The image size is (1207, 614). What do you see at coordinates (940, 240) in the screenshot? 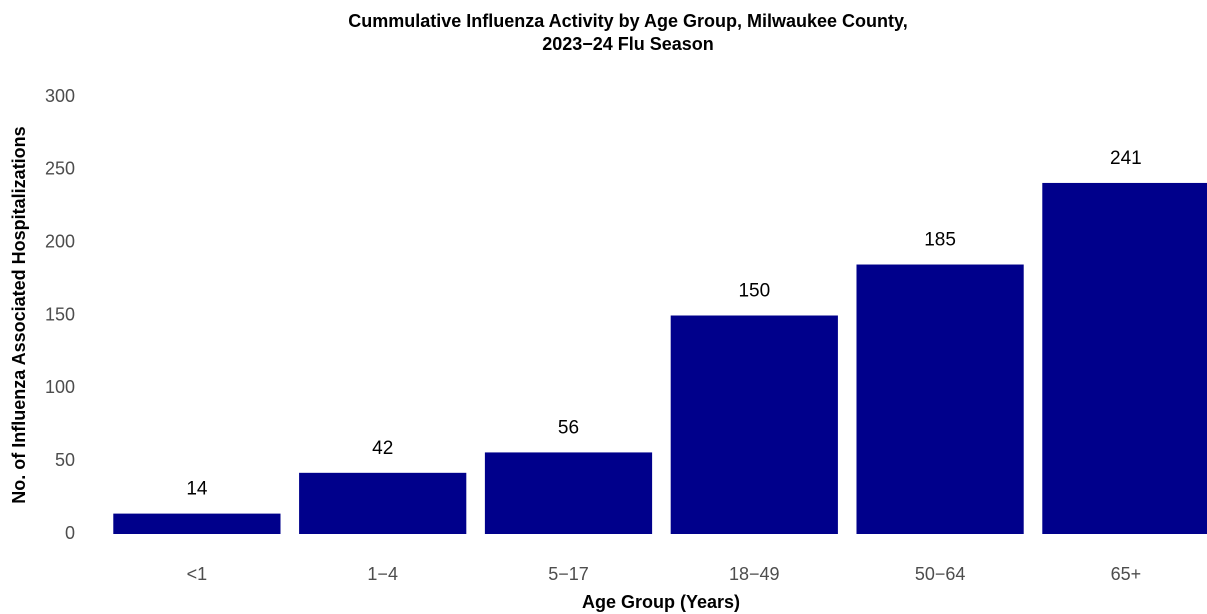
I see `value-label: 185` at bounding box center [940, 240].